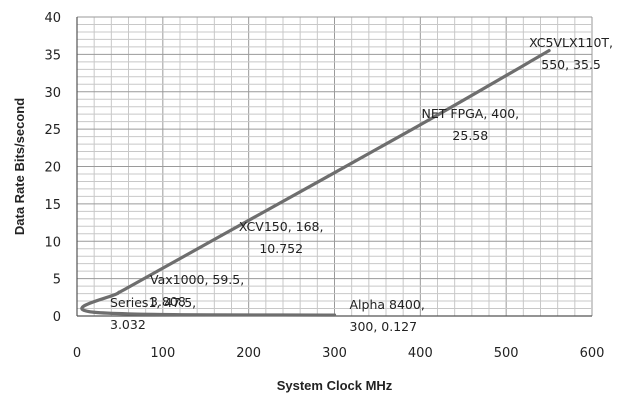 This screenshot has height=399, width=619. What do you see at coordinates (571, 64) in the screenshot?
I see `data-label: 550, 35.5` at bounding box center [571, 64].